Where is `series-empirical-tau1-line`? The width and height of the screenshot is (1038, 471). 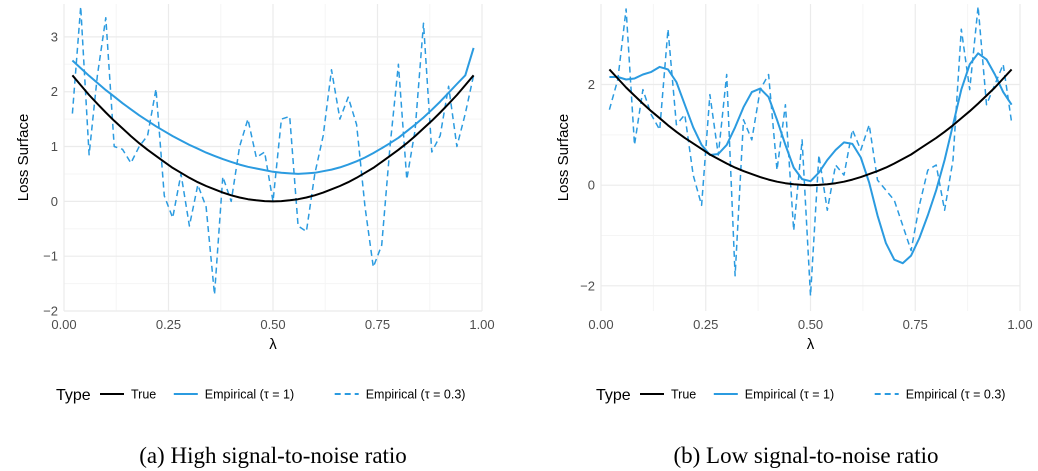 series-empirical-tau1-line is located at coordinates (273, 111).